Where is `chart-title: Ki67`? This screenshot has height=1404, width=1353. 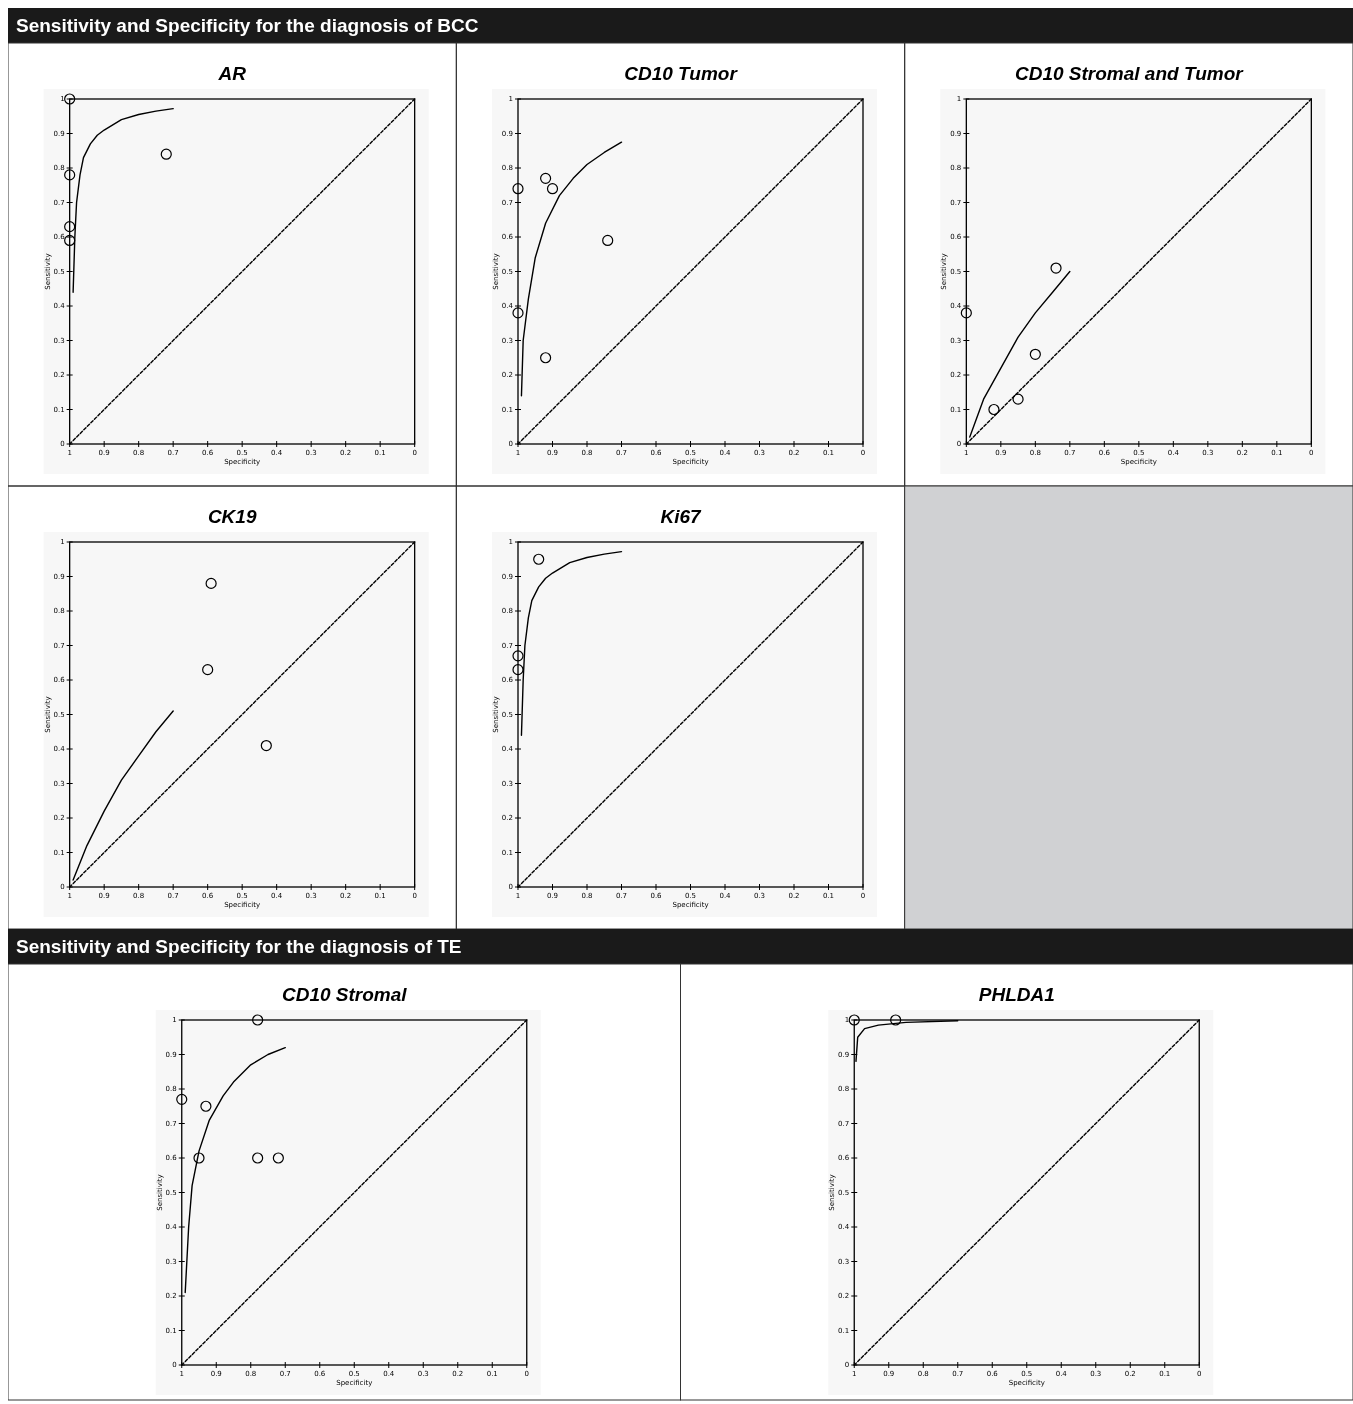
chart-title: Ki67 is located at coordinates (681, 516).